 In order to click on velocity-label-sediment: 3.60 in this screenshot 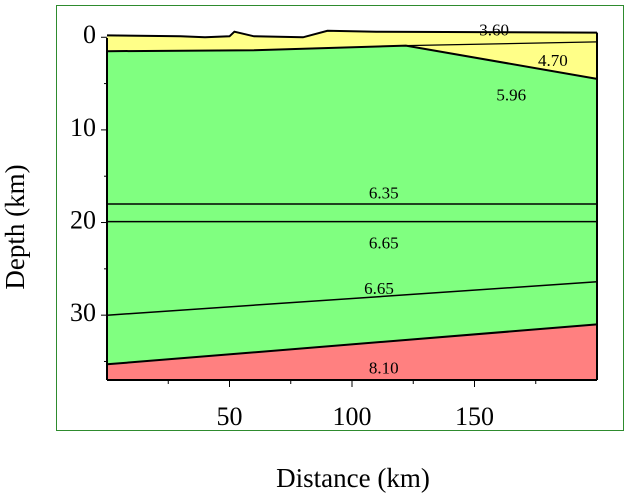, I will do `click(494, 30)`.